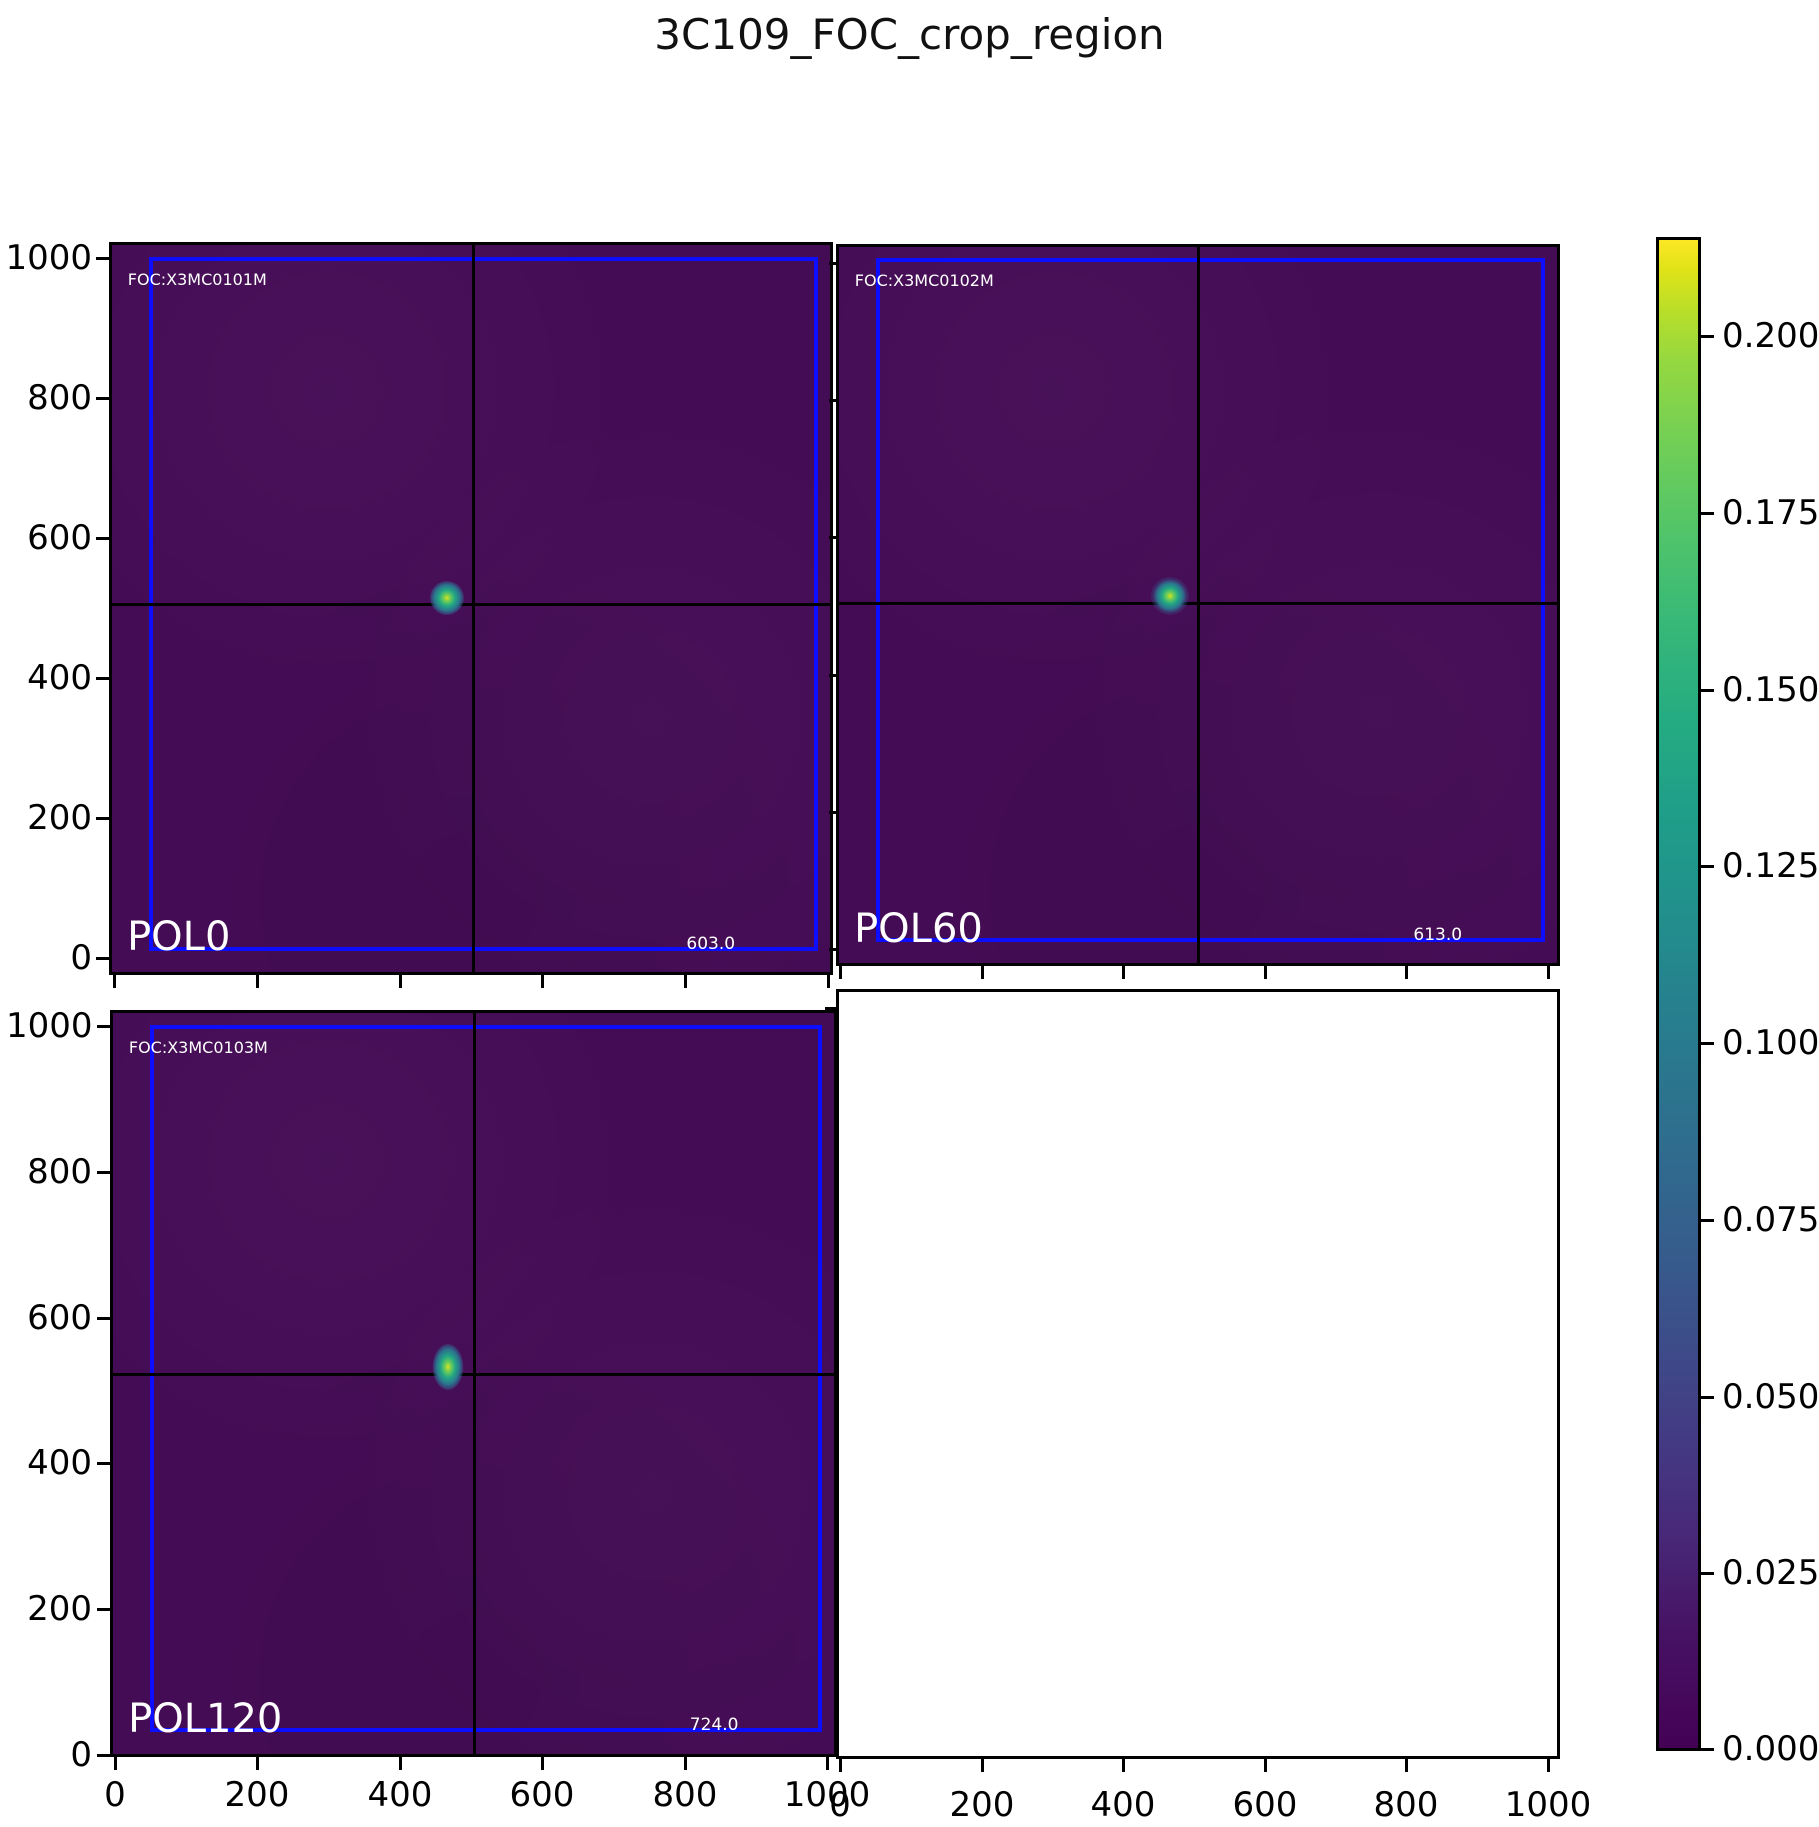 The width and height of the screenshot is (1819, 1827). Describe the element at coordinates (197, 279) in the screenshot. I see `dataset-label: FOC:X3MC0101M` at that location.